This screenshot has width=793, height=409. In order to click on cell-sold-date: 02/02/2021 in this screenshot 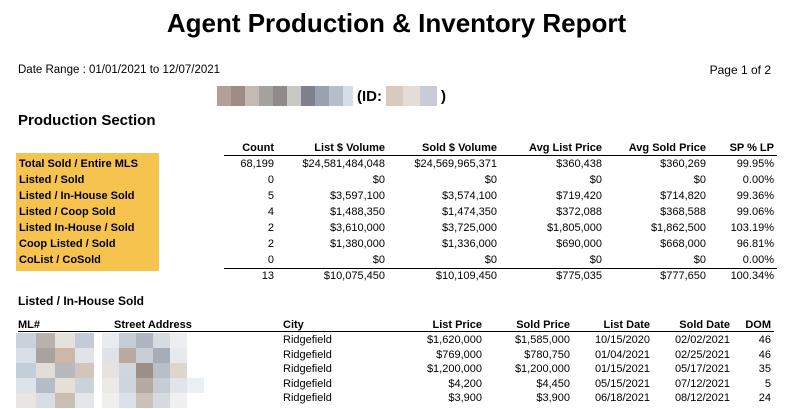, I will do `click(702, 340)`.